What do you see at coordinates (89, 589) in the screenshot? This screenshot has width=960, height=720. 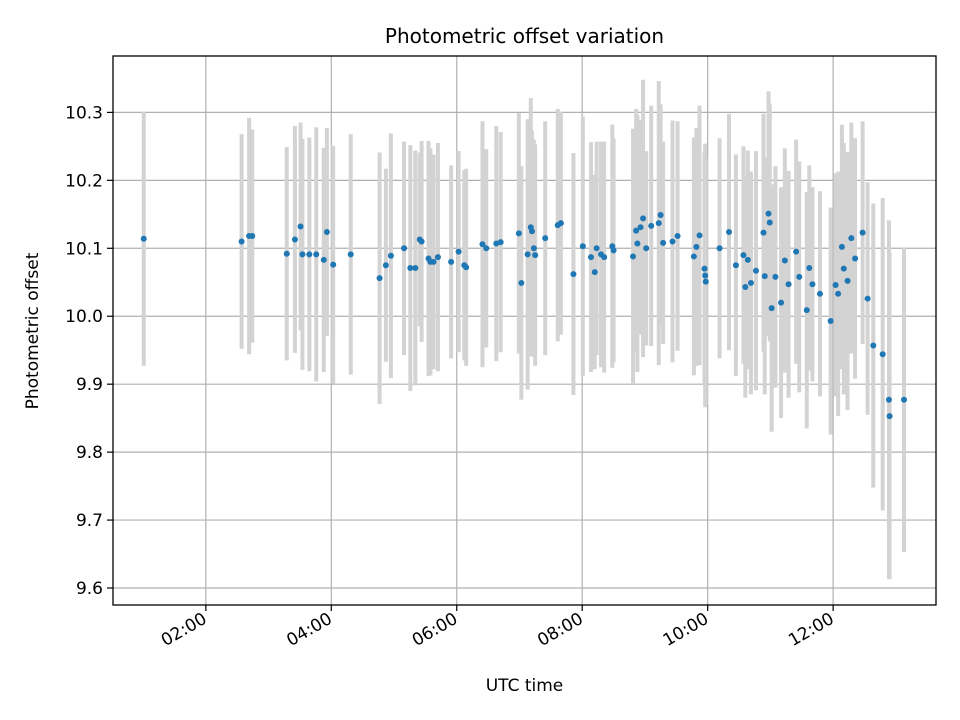 I see `y-tick-label: 9.6` at bounding box center [89, 589].